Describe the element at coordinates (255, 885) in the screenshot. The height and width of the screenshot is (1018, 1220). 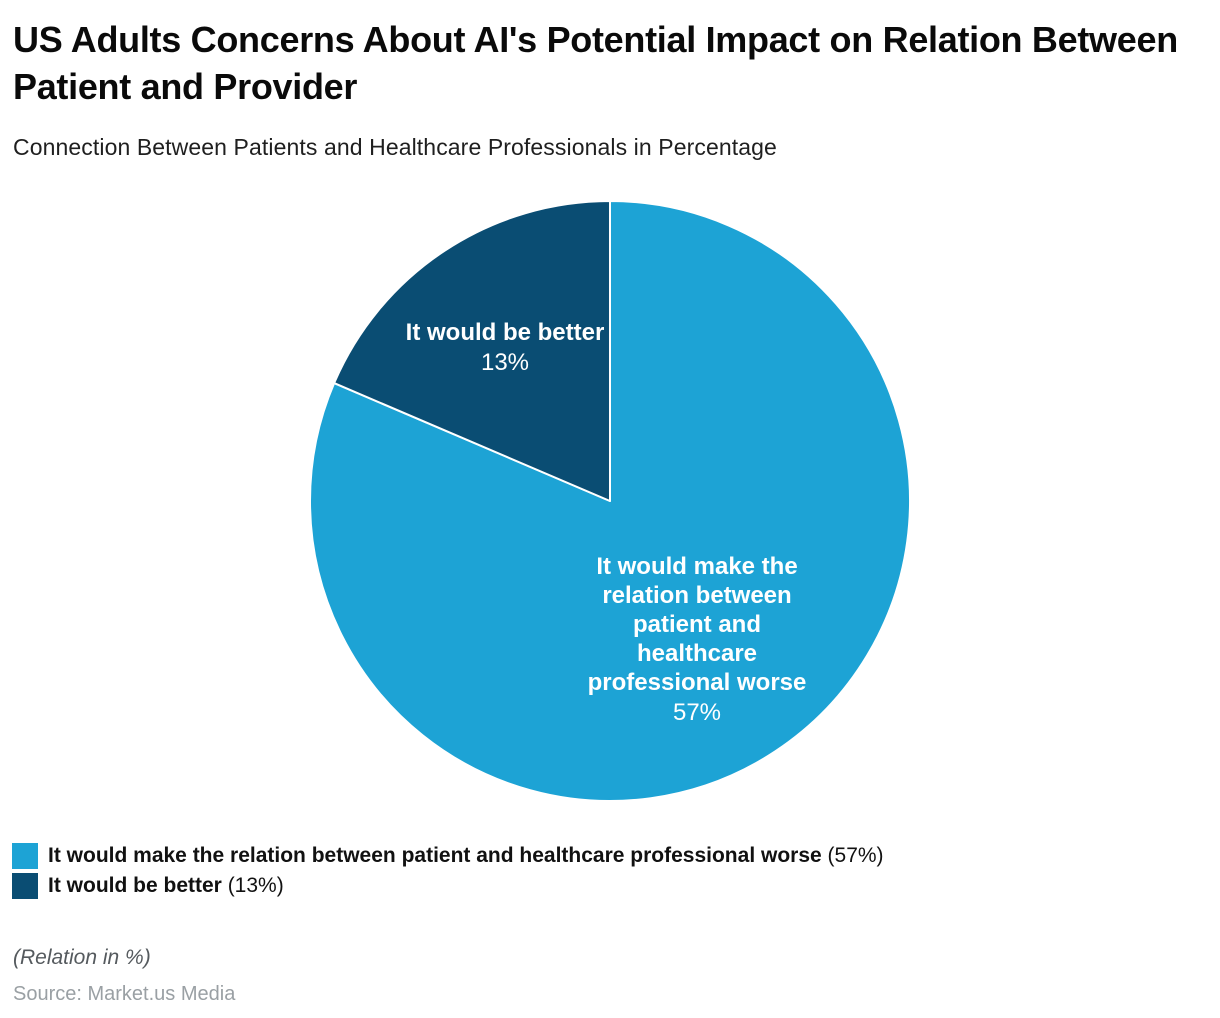
I see `legend-pct: (13%)` at that location.